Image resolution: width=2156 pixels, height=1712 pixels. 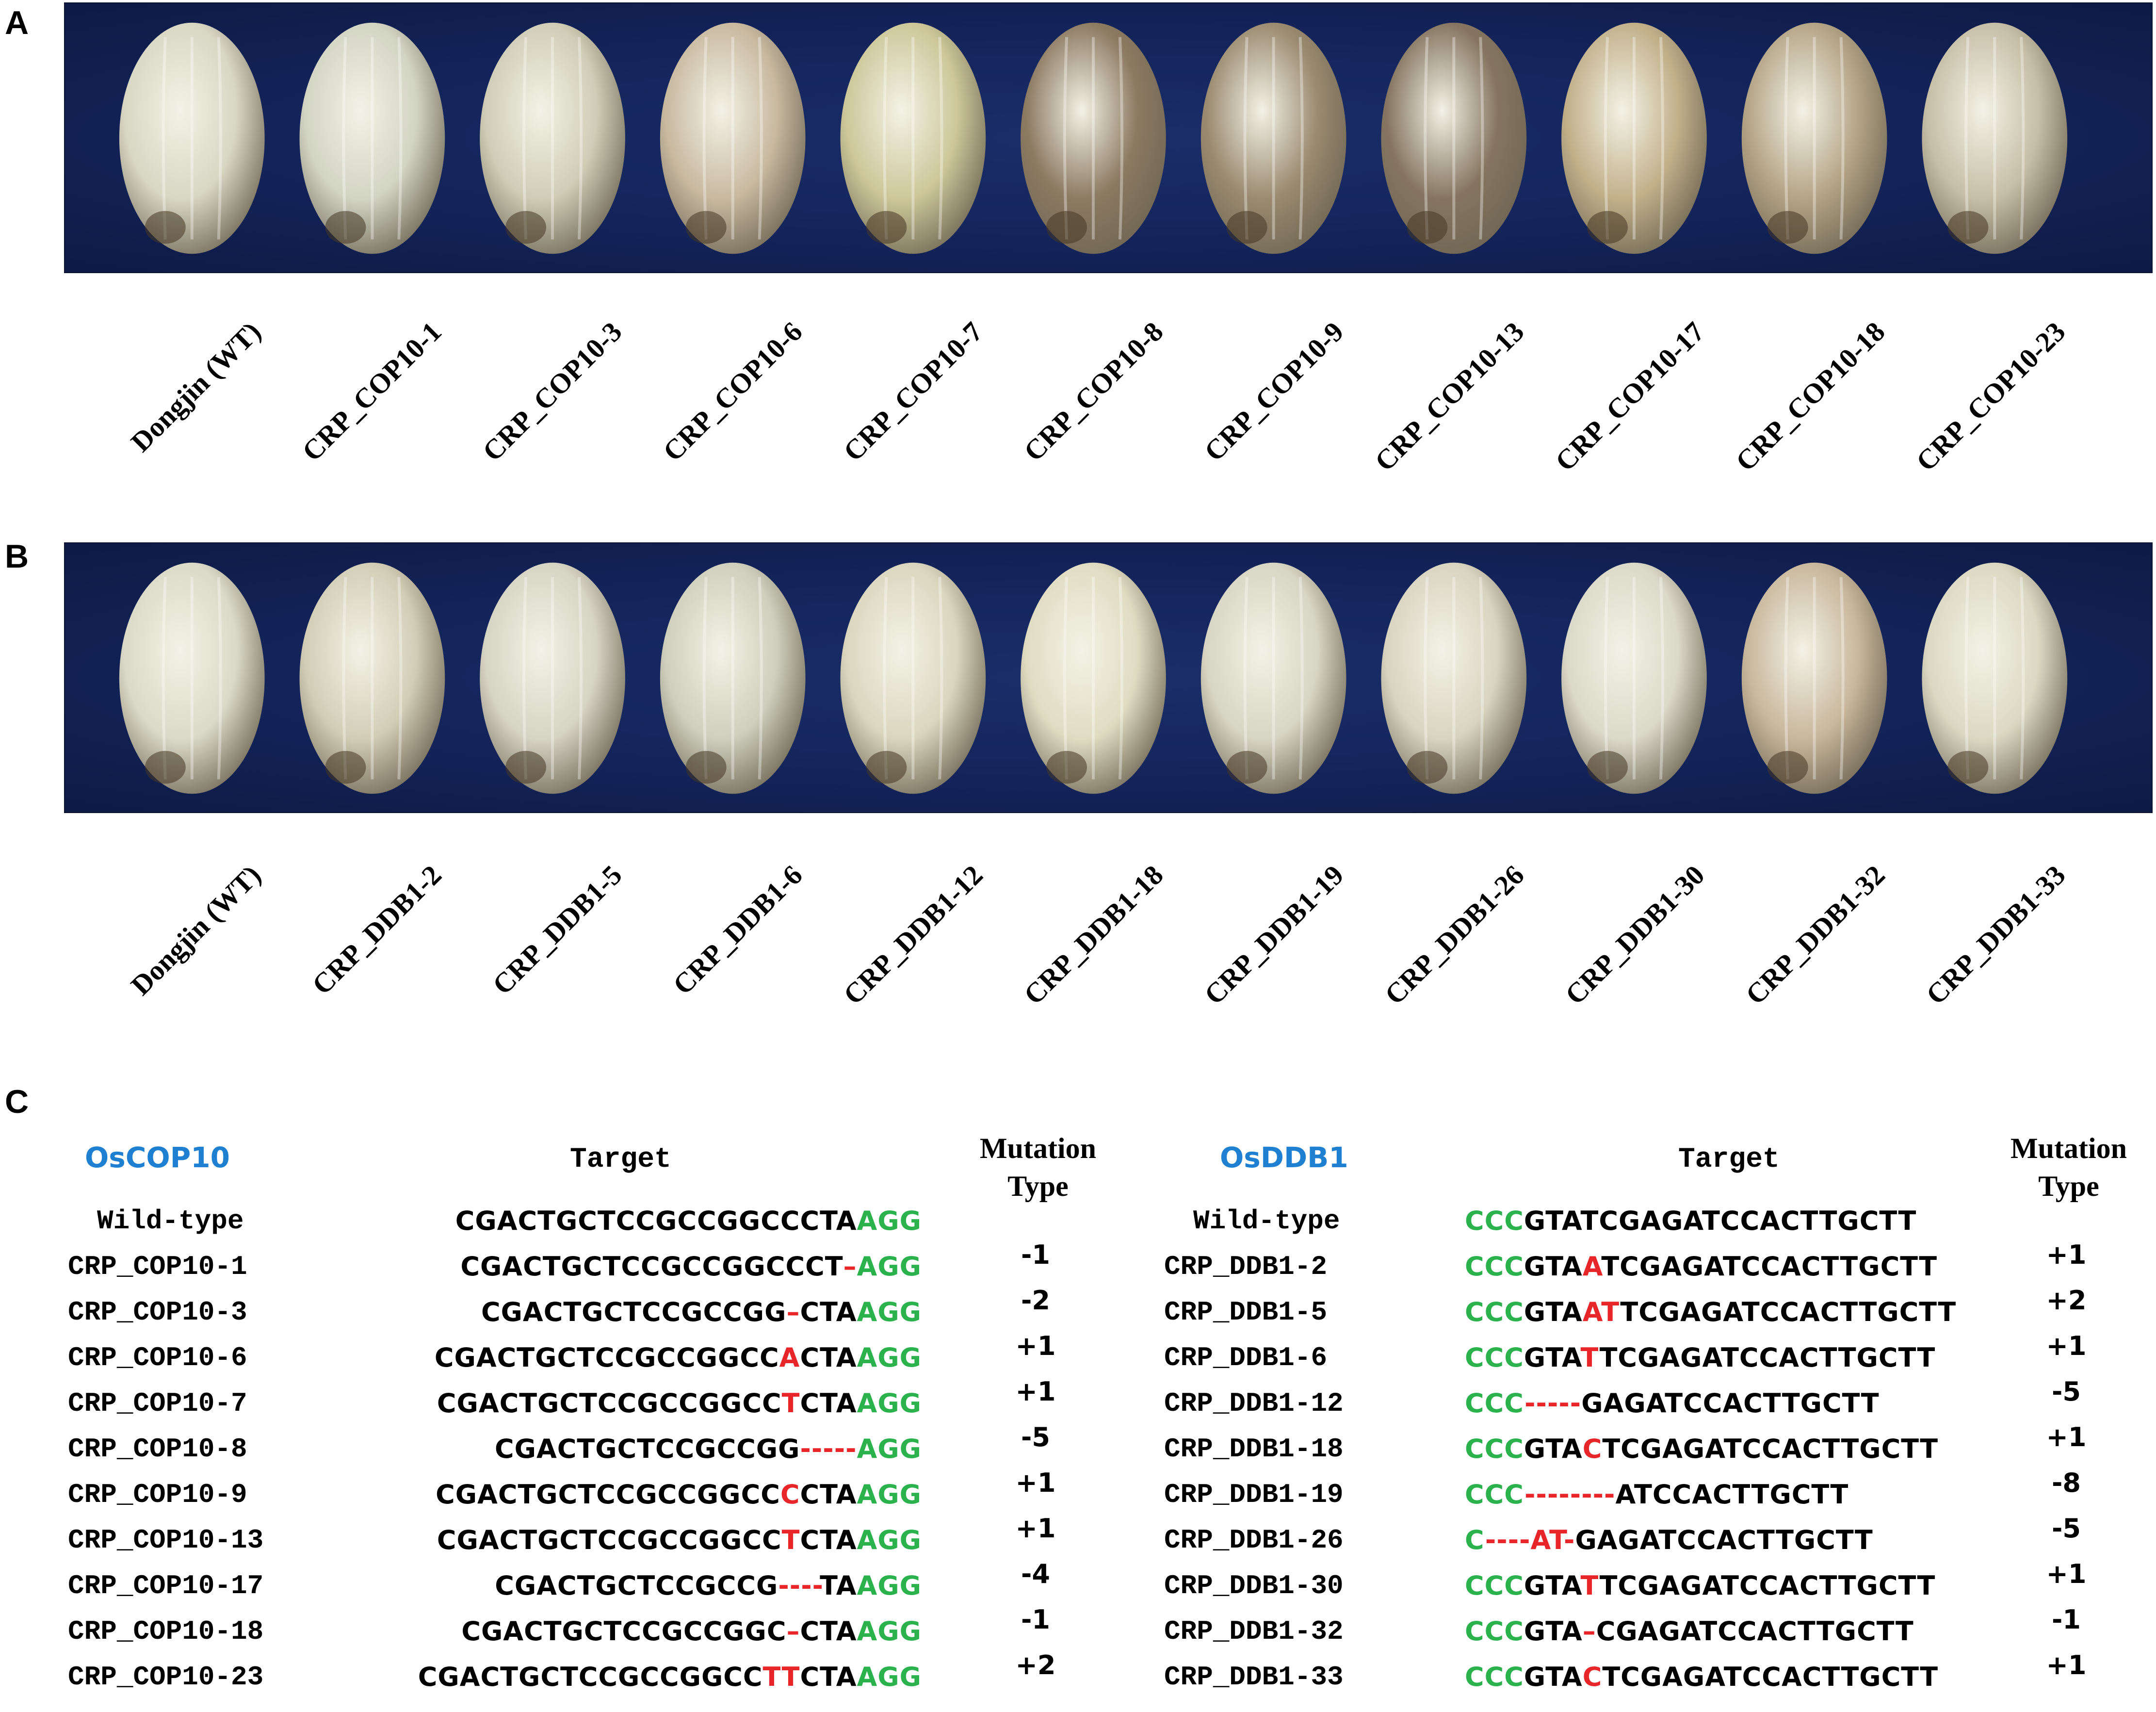 I want to click on mutation-segment: AT, so click(x=1601, y=1312).